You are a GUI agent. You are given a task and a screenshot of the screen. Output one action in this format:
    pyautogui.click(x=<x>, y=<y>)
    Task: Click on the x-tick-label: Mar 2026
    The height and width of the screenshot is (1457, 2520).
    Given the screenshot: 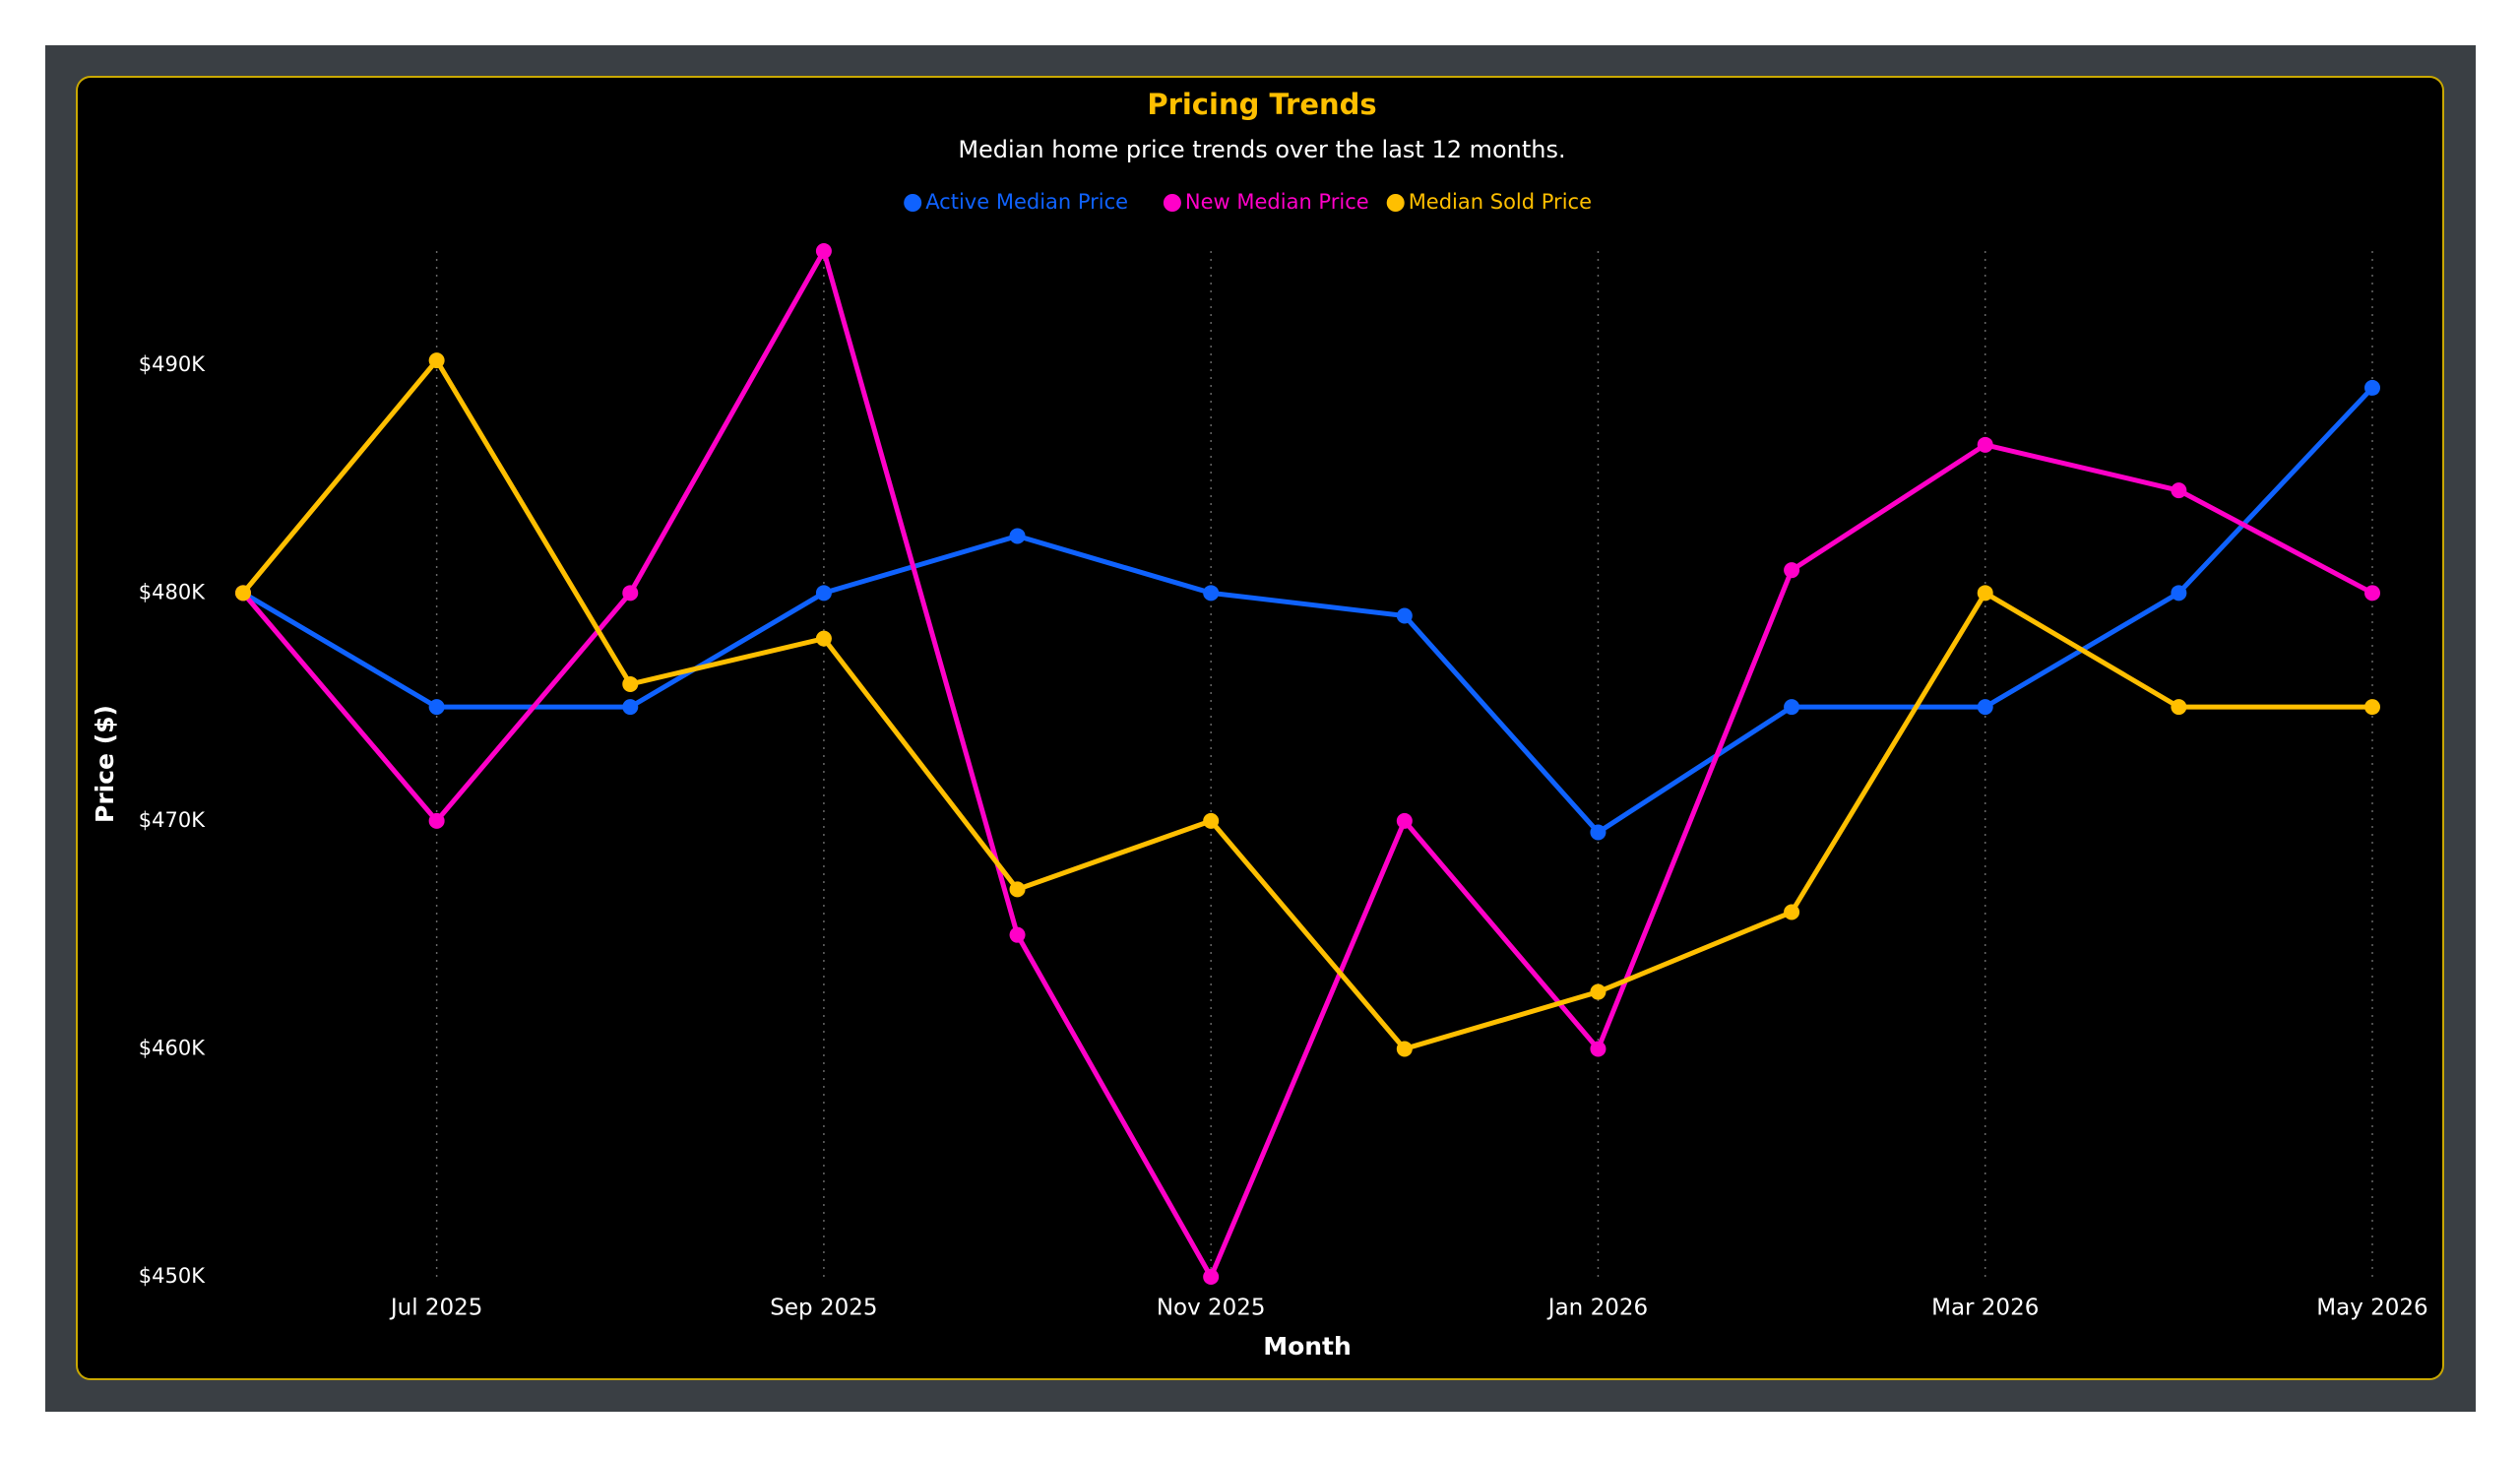 What is the action you would take?
    pyautogui.click(x=1985, y=1308)
    